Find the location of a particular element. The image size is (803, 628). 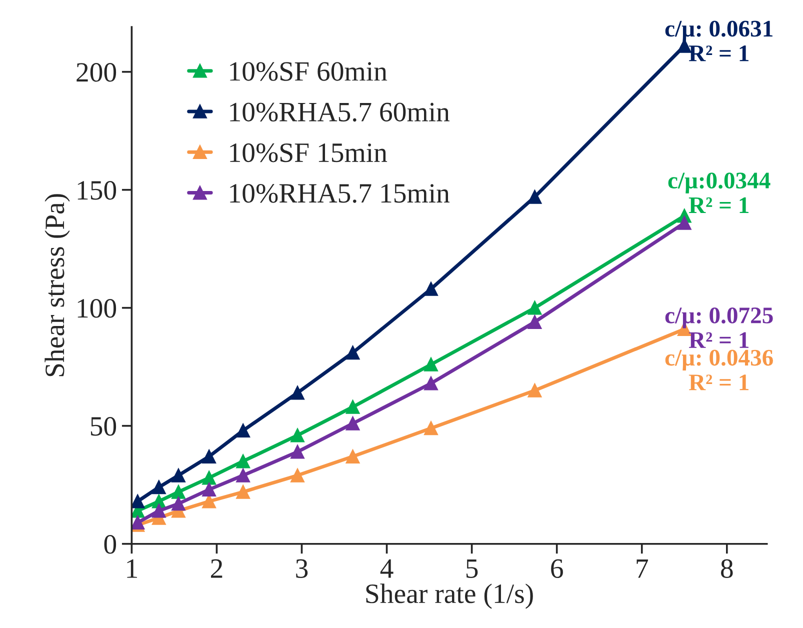

y-tick-label: 200 is located at coordinates (96, 72).